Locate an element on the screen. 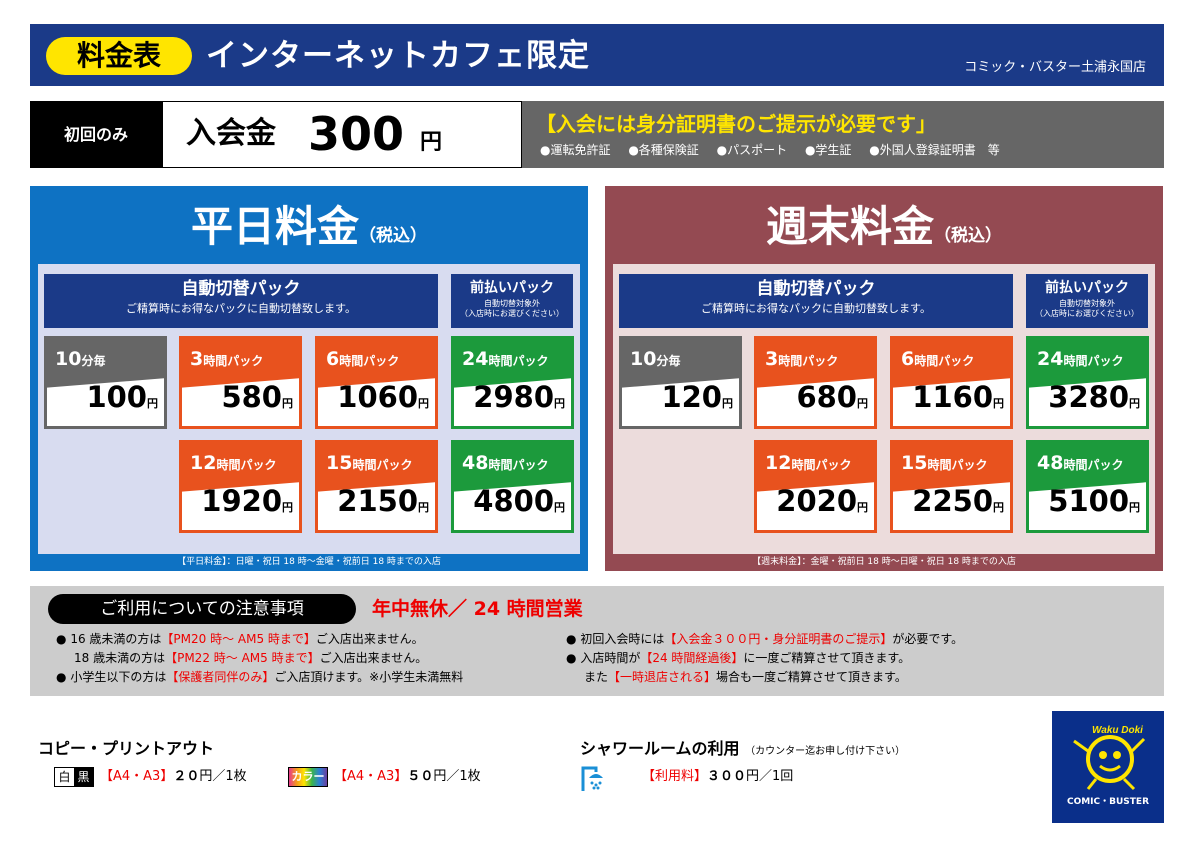 The width and height of the screenshot is (1191, 842). price-card: 6時間パック 1060円 is located at coordinates (376, 382).